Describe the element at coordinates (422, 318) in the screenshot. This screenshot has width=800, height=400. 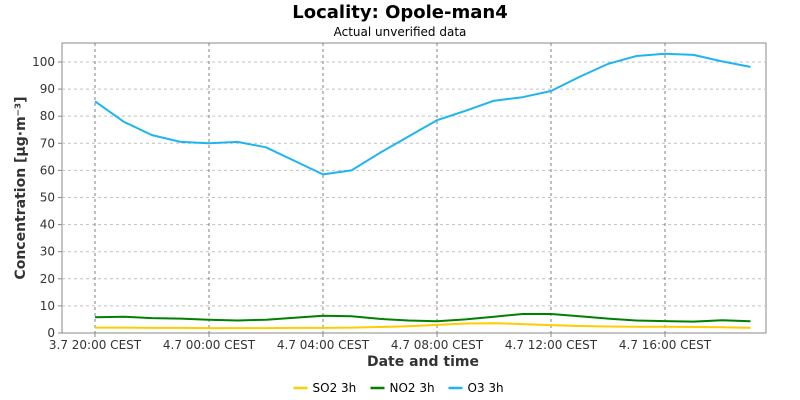
I see `series-line-no2` at that location.